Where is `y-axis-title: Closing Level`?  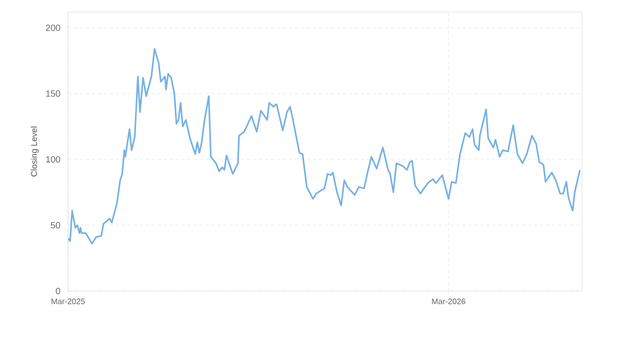 y-axis-title: Closing Level is located at coordinates (34, 151).